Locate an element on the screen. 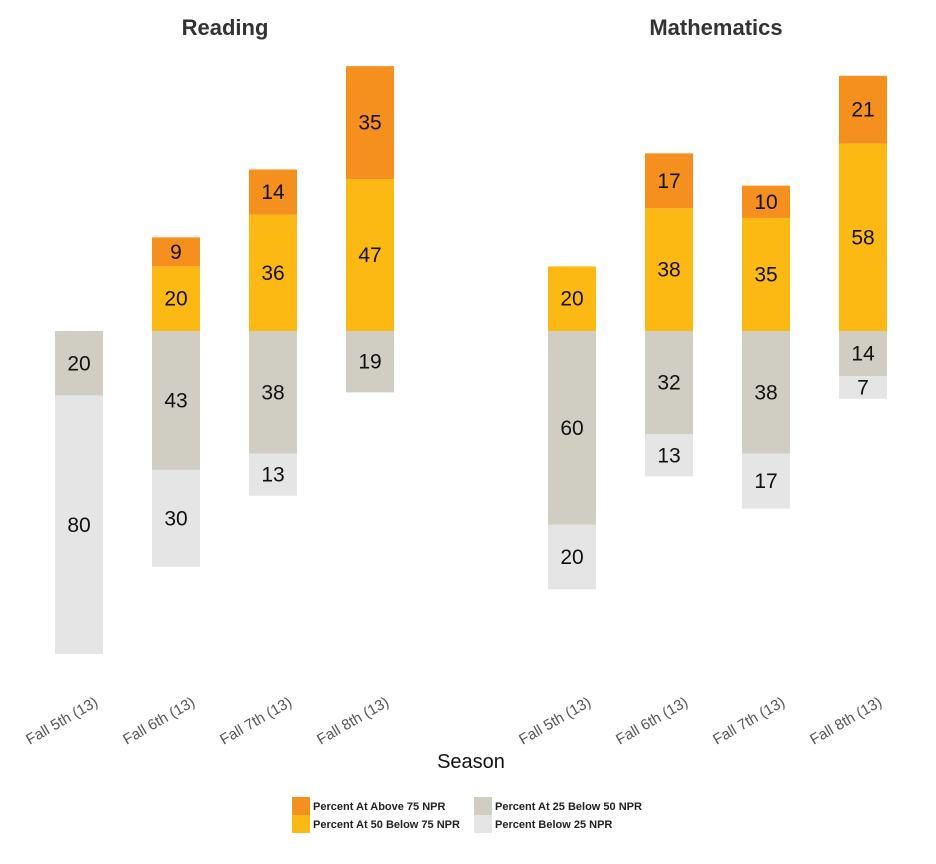  data-label: 7 is located at coordinates (863, 388).